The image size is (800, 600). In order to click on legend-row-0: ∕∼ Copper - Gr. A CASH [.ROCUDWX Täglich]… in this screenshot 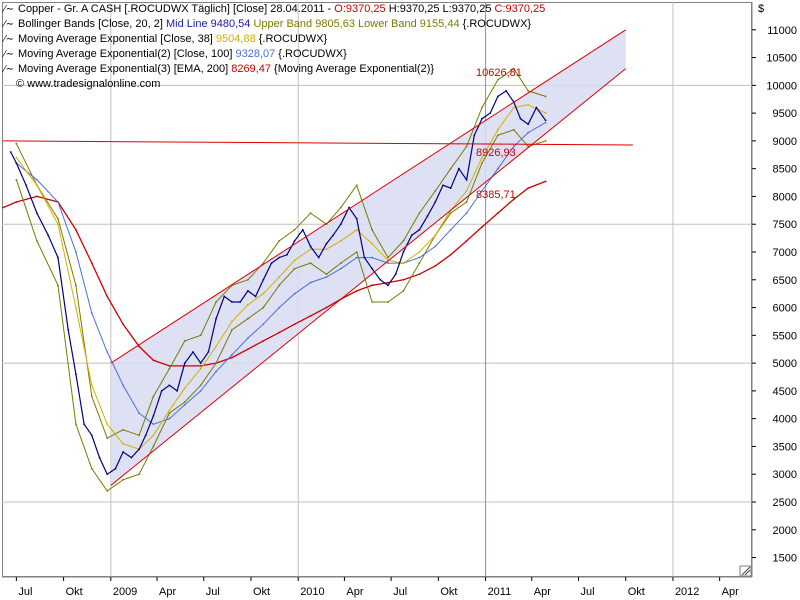, I will do `click(274, 9)`.